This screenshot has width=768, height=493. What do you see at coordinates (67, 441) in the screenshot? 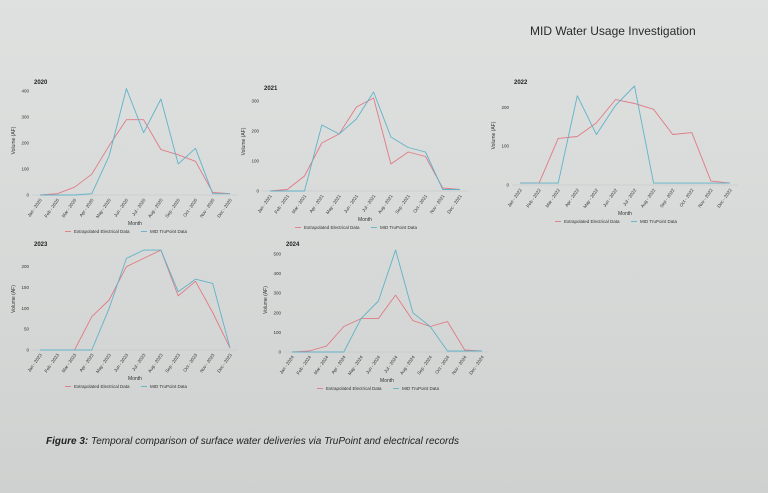
I see `caption-prefix: Figure 3:` at bounding box center [67, 441].